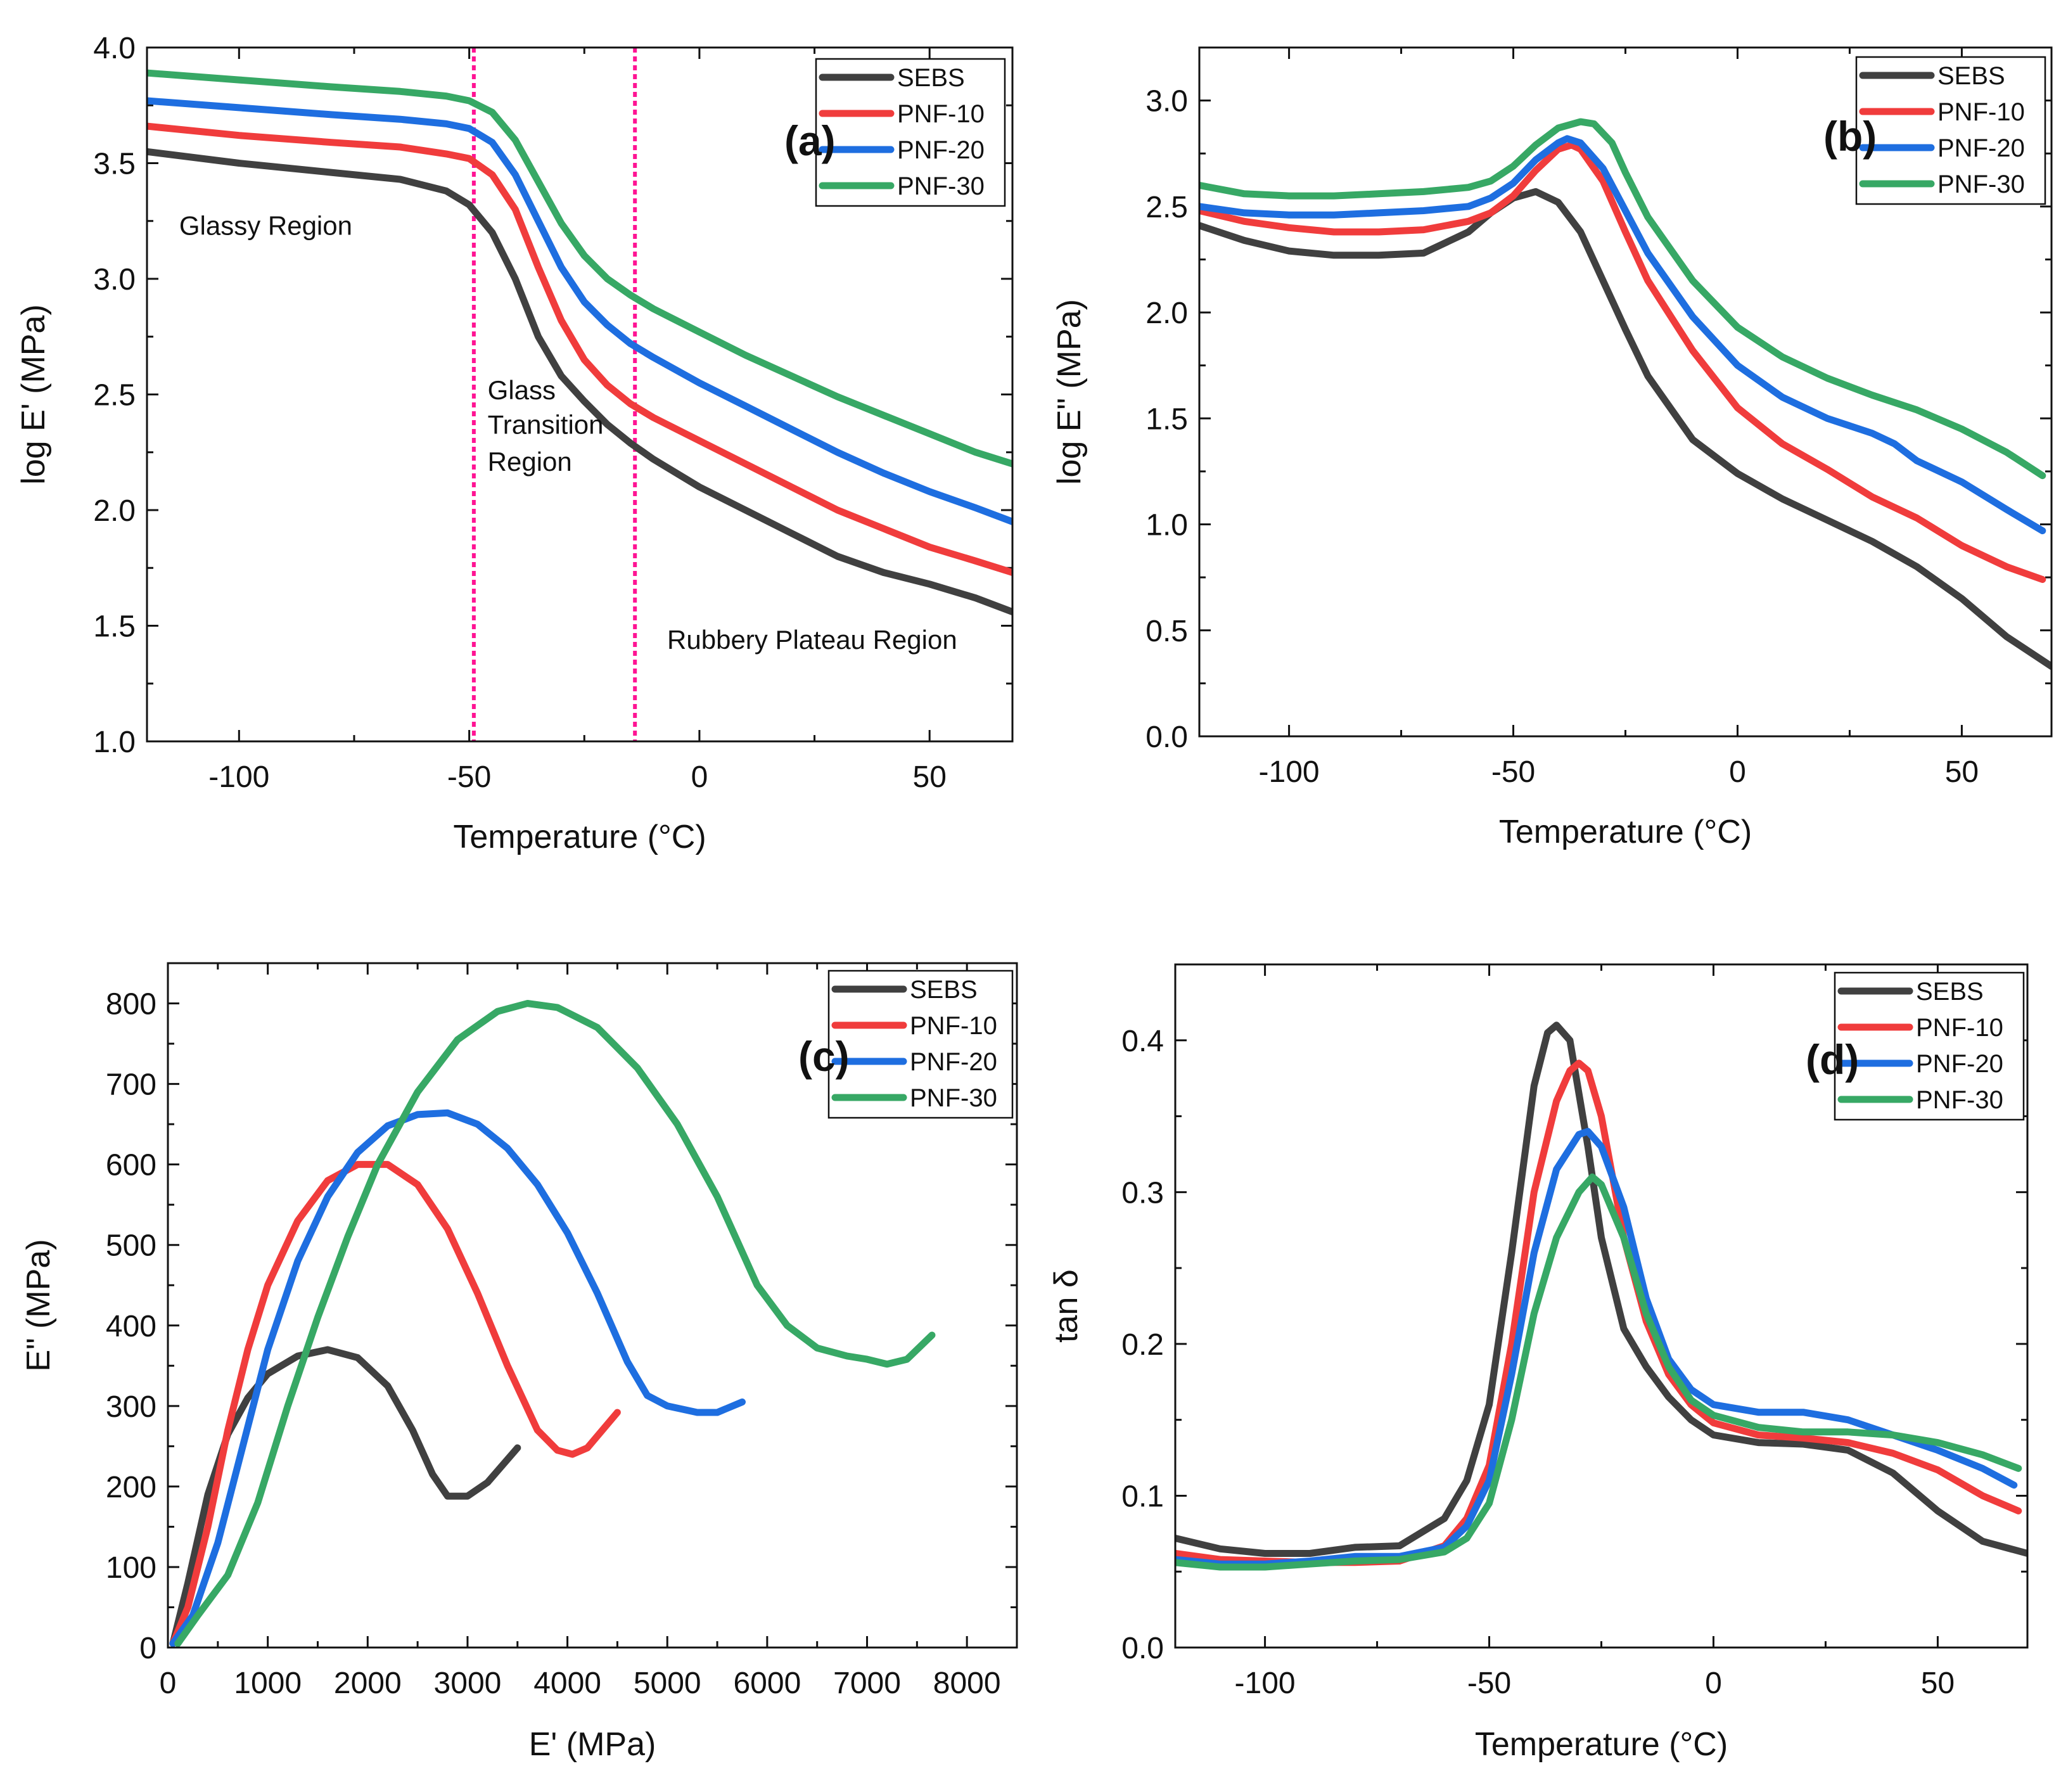 This screenshot has height=1792, width=2061. I want to click on panel-a-xlabel: Temperature (°C), so click(579, 837).